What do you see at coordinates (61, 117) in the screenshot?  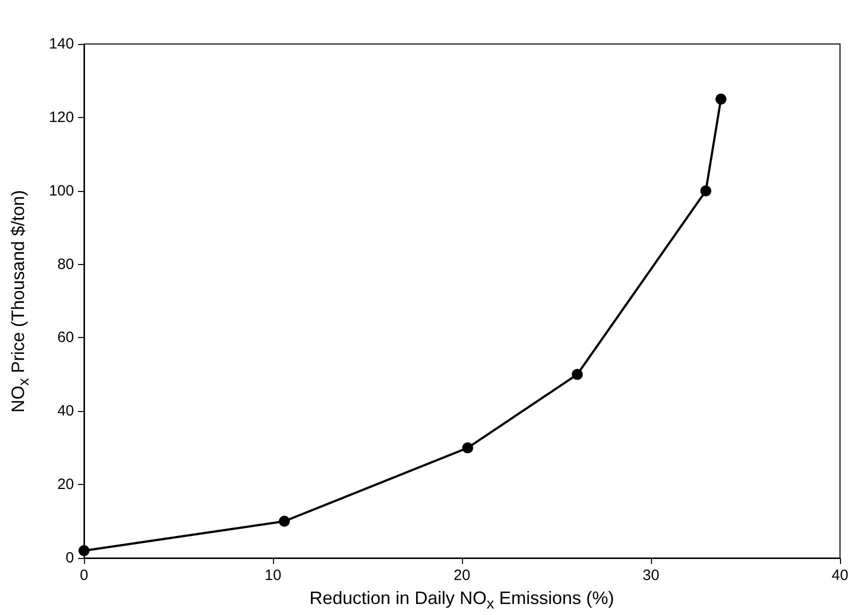 I see `y-tick-label: 120` at bounding box center [61, 117].